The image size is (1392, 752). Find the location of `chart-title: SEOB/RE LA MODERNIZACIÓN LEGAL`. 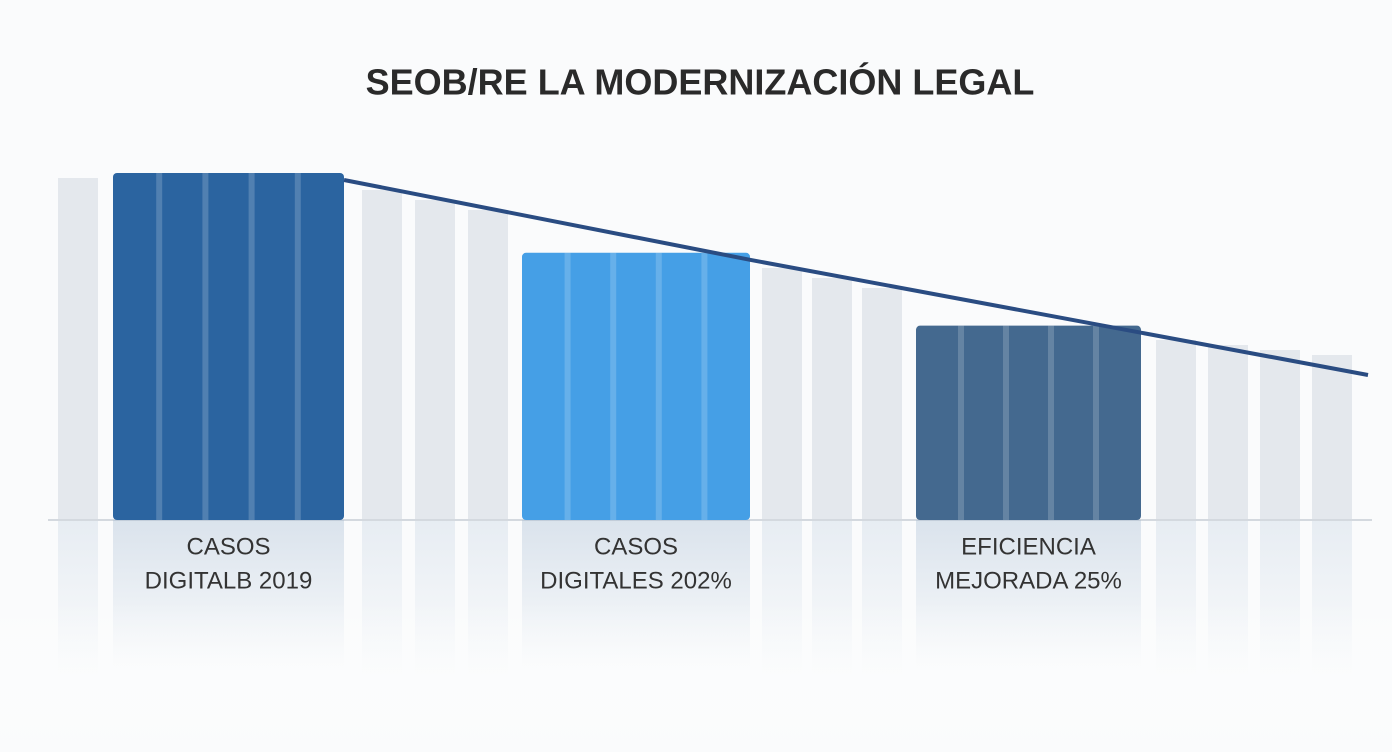

chart-title: SEOB/RE LA MODERNIZACIÓN LEGAL is located at coordinates (700, 82).